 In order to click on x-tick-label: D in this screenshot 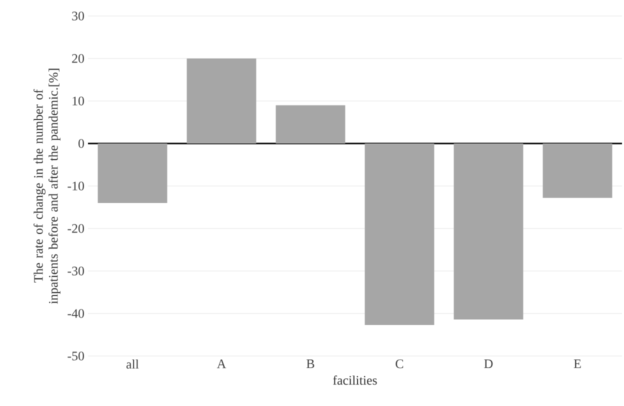, I will do `click(488, 364)`.